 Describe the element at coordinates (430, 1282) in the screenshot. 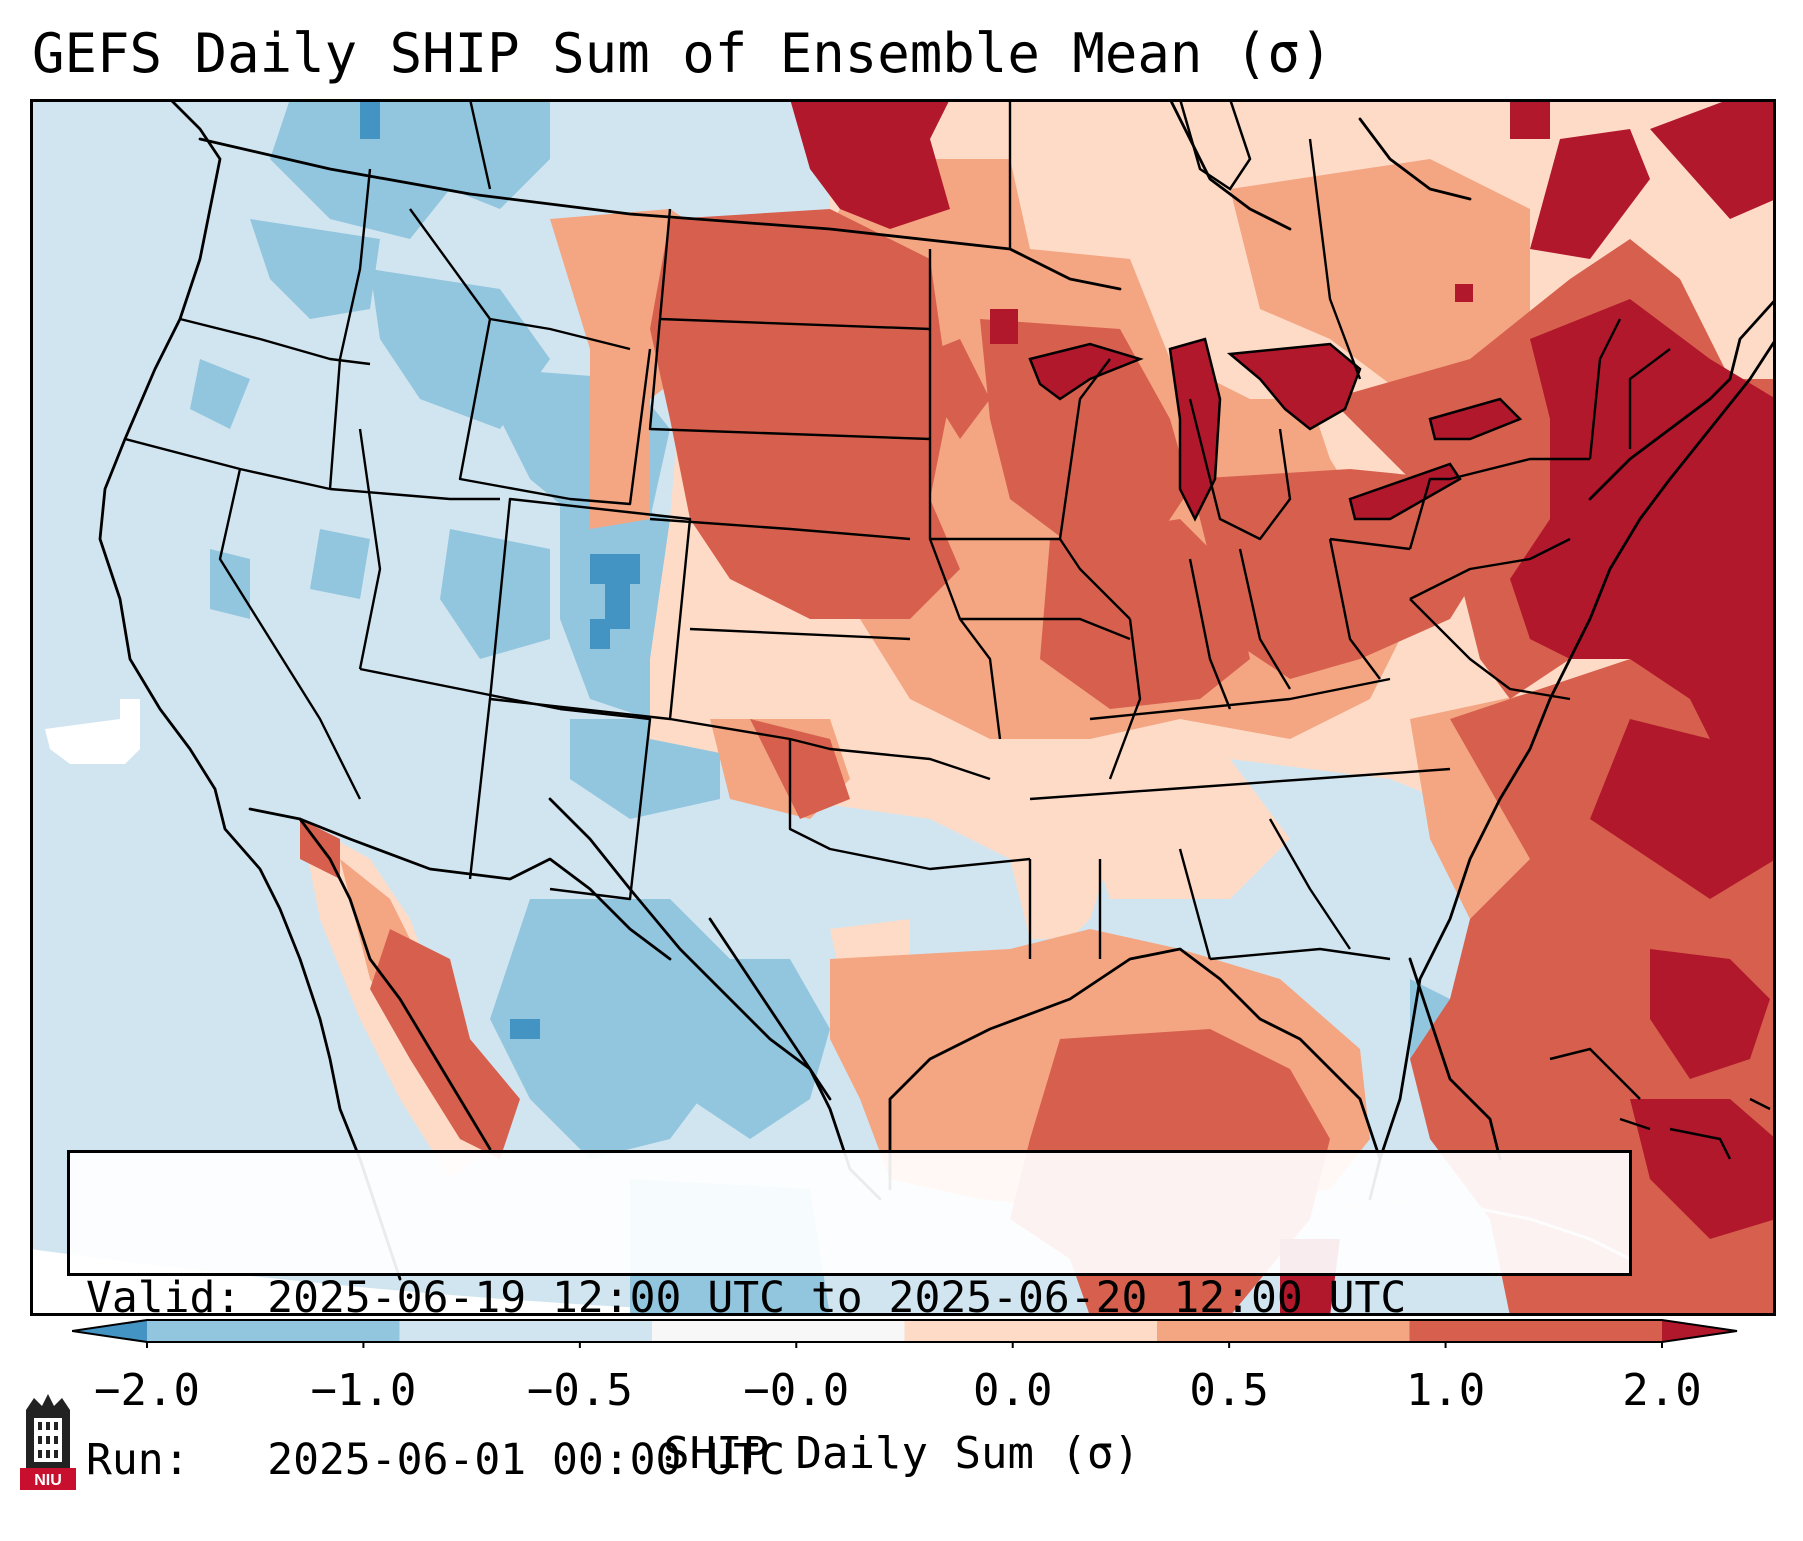

I see `projection-edge` at that location.